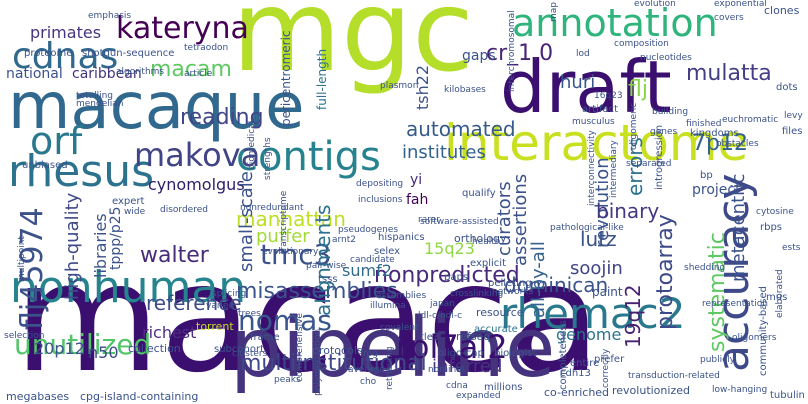 The image size is (808, 404). What do you see at coordinates (737, 144) in the screenshot?
I see `word-obstacles: obstacles` at bounding box center [737, 144].